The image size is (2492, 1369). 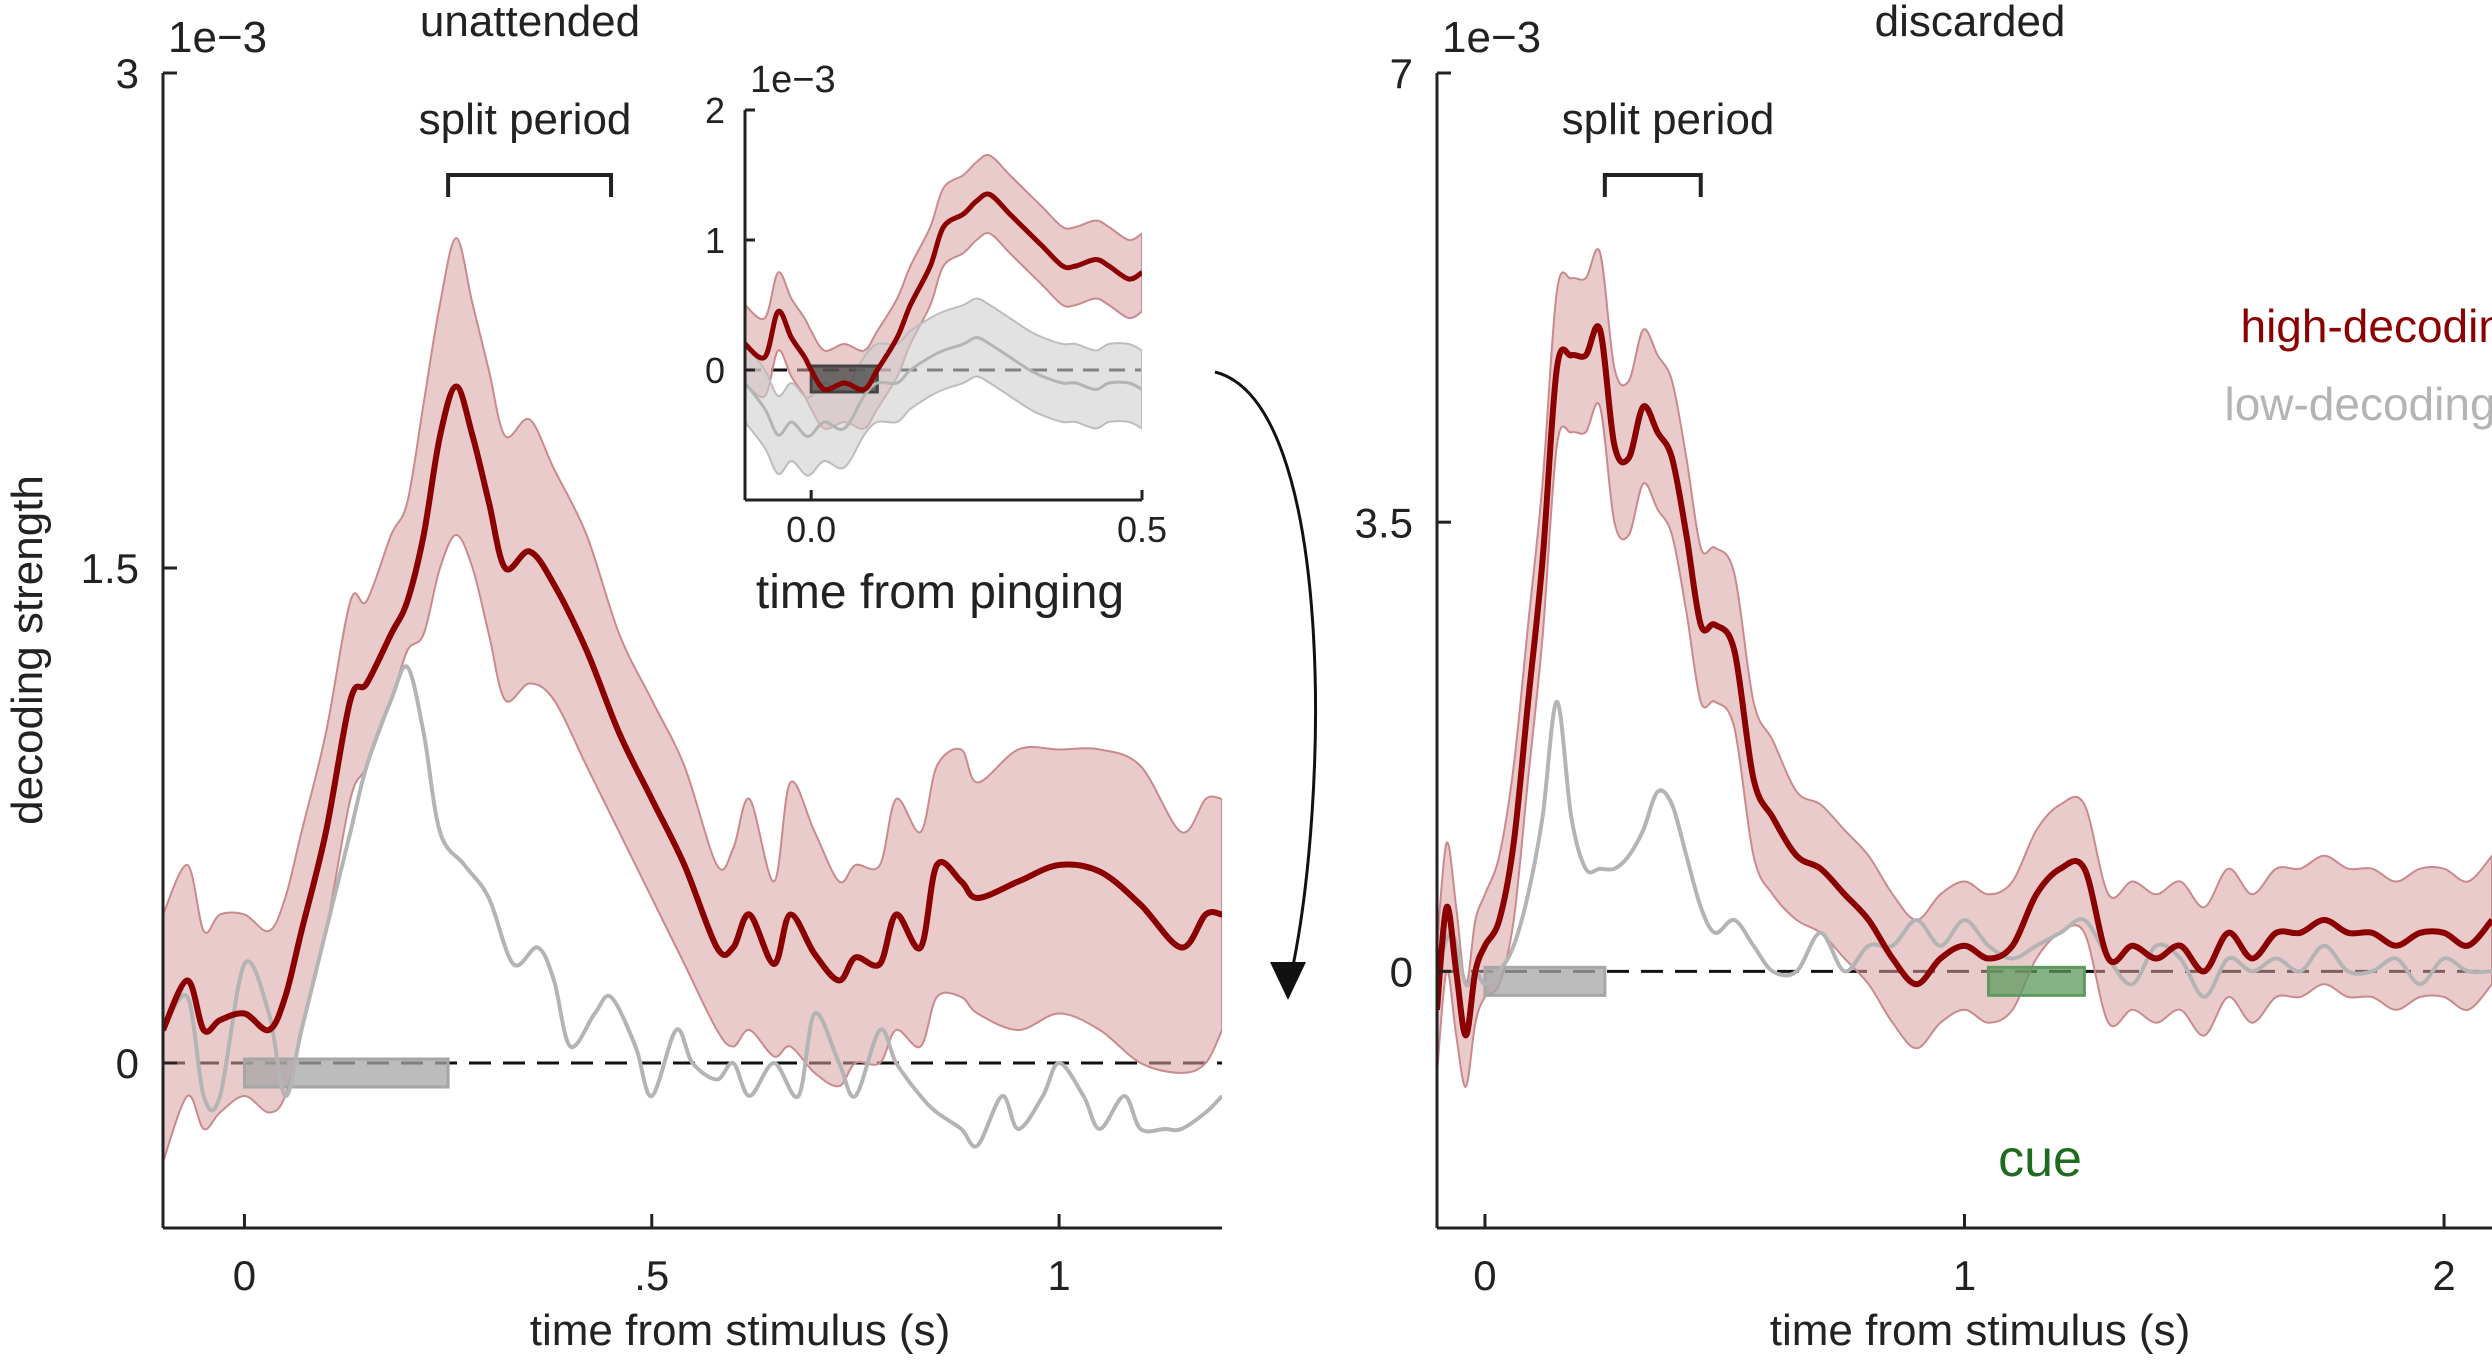 What do you see at coordinates (1964, 849) in the screenshot?
I see `right-low-decoding-line` at bounding box center [1964, 849].